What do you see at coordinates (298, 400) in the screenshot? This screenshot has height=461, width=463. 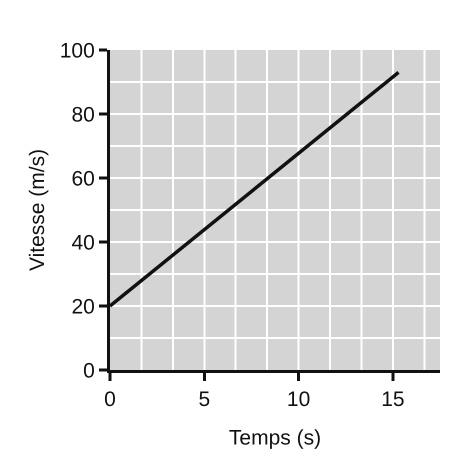 I see `x-tick-label: 10` at bounding box center [298, 400].